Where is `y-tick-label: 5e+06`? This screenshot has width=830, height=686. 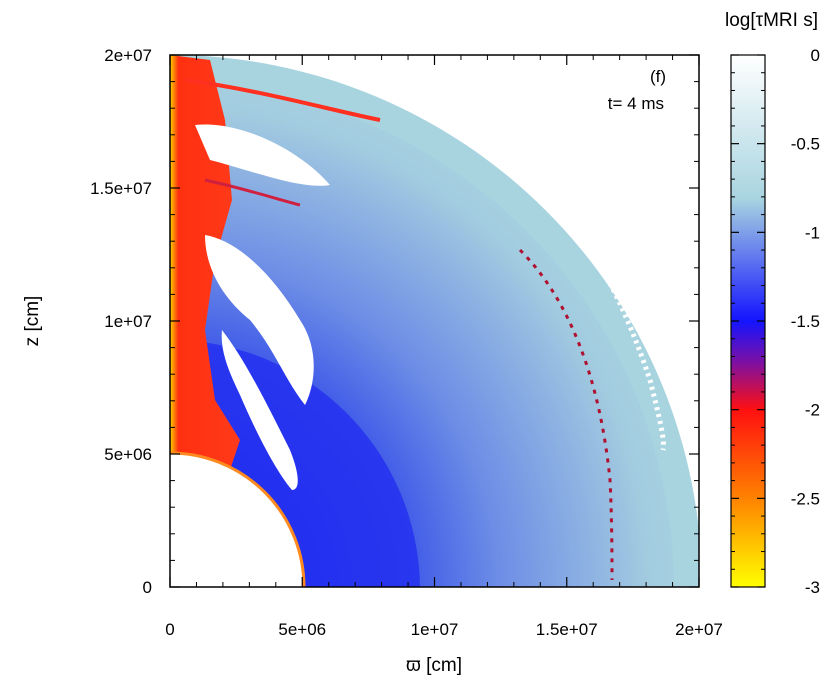 y-tick-label: 5e+06 is located at coordinates (128, 454).